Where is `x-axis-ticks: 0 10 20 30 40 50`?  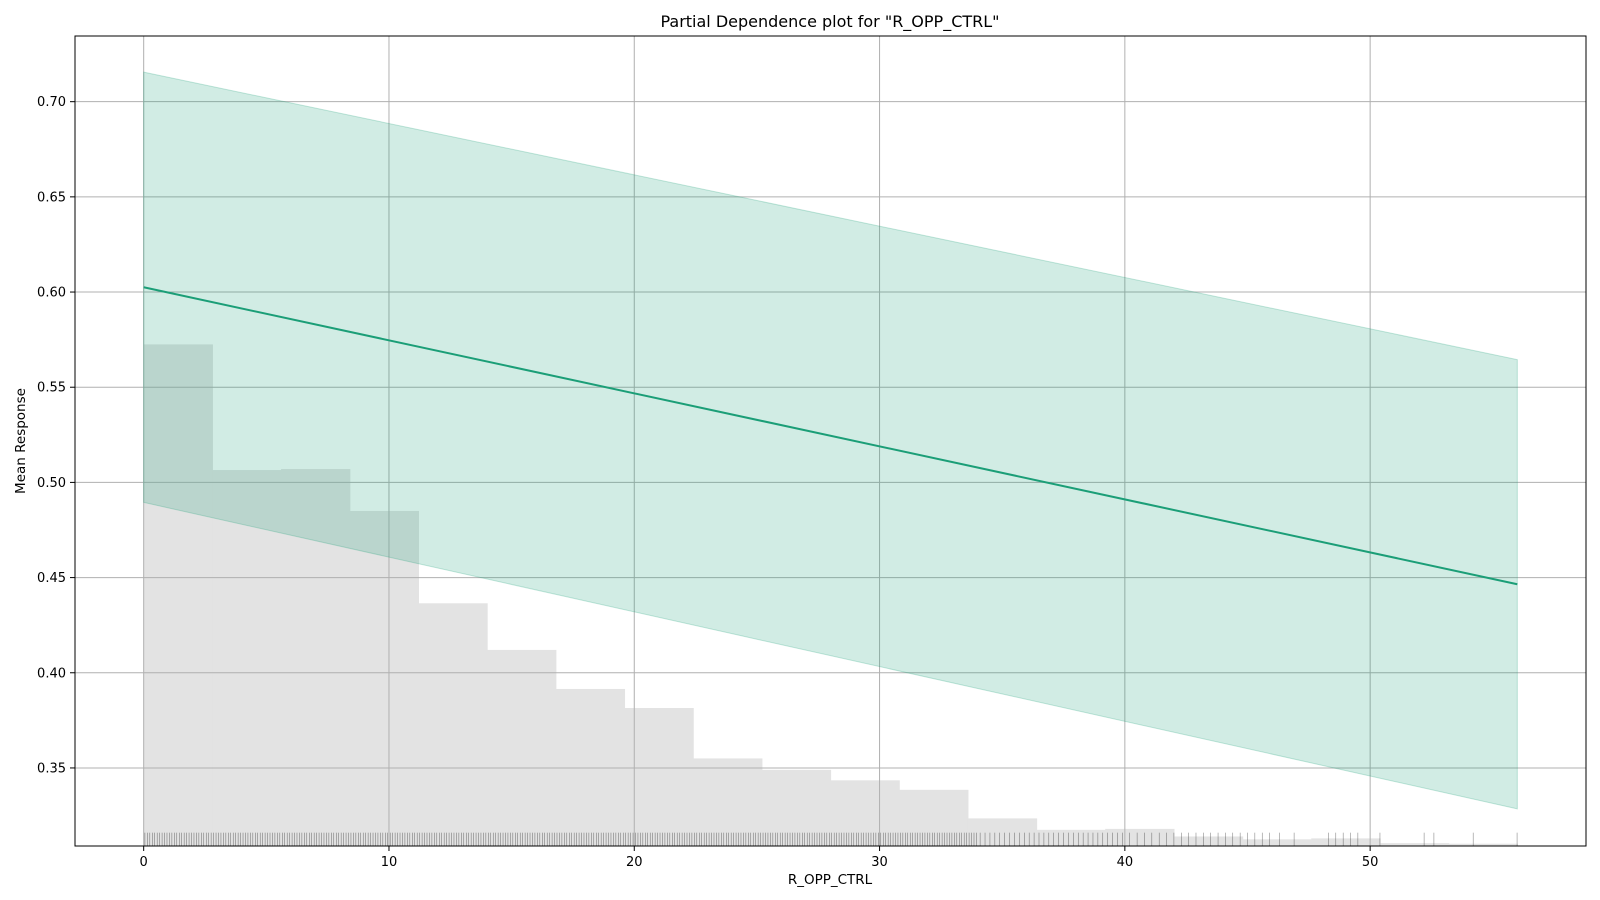
x-axis-ticks: 0 10 20 30 40 50 is located at coordinates (759, 858).